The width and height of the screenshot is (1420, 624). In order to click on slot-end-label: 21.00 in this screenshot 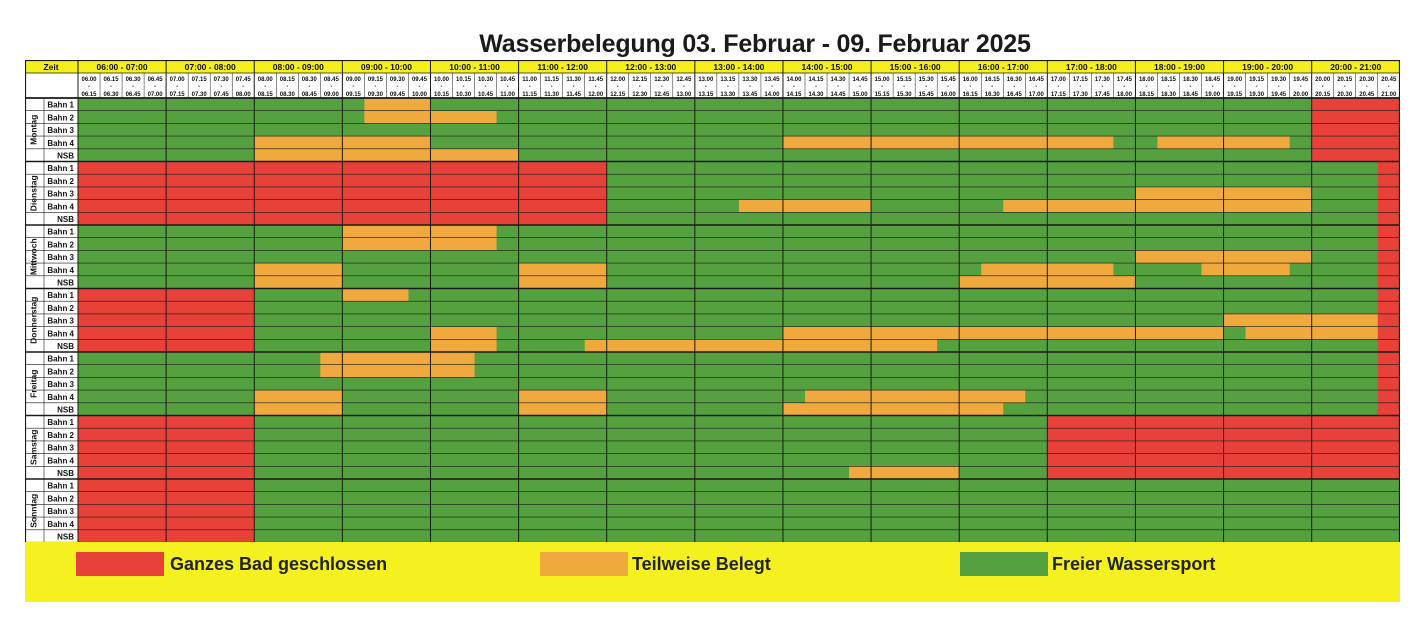, I will do `click(1389, 95)`.